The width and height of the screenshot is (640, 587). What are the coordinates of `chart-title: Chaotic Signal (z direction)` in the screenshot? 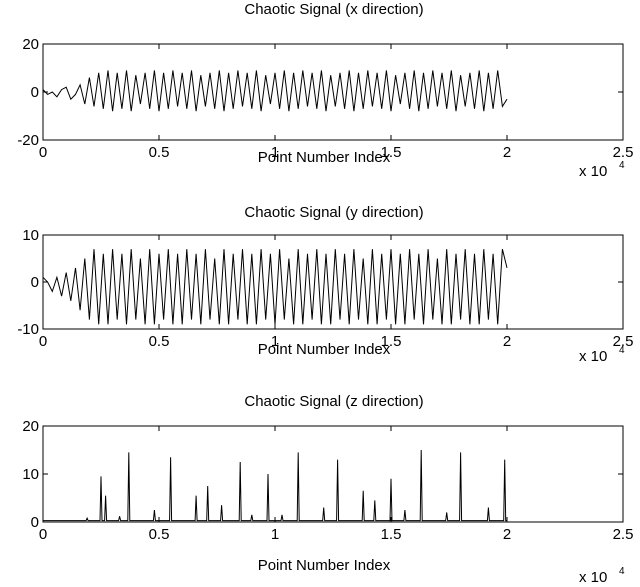 It's located at (333, 401).